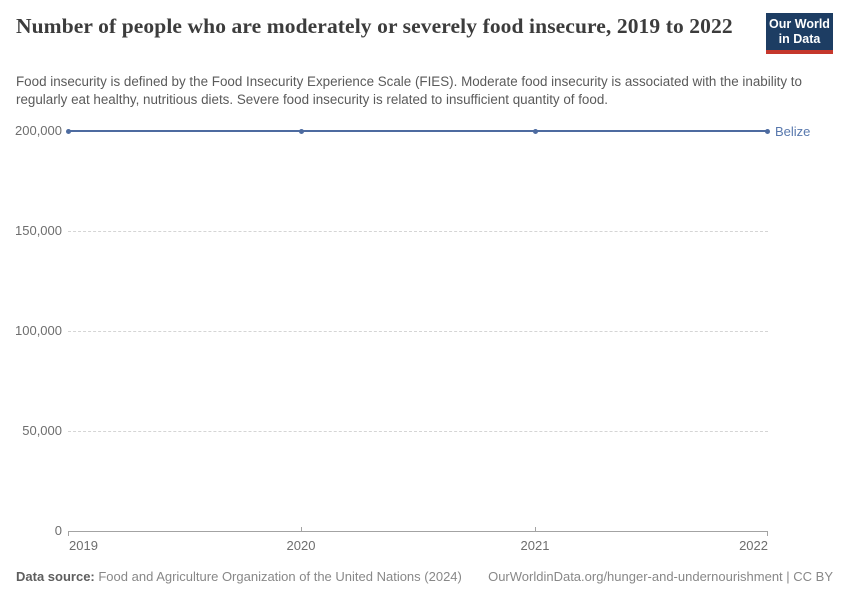  What do you see at coordinates (767, 131) in the screenshot?
I see `data-point-2022` at bounding box center [767, 131].